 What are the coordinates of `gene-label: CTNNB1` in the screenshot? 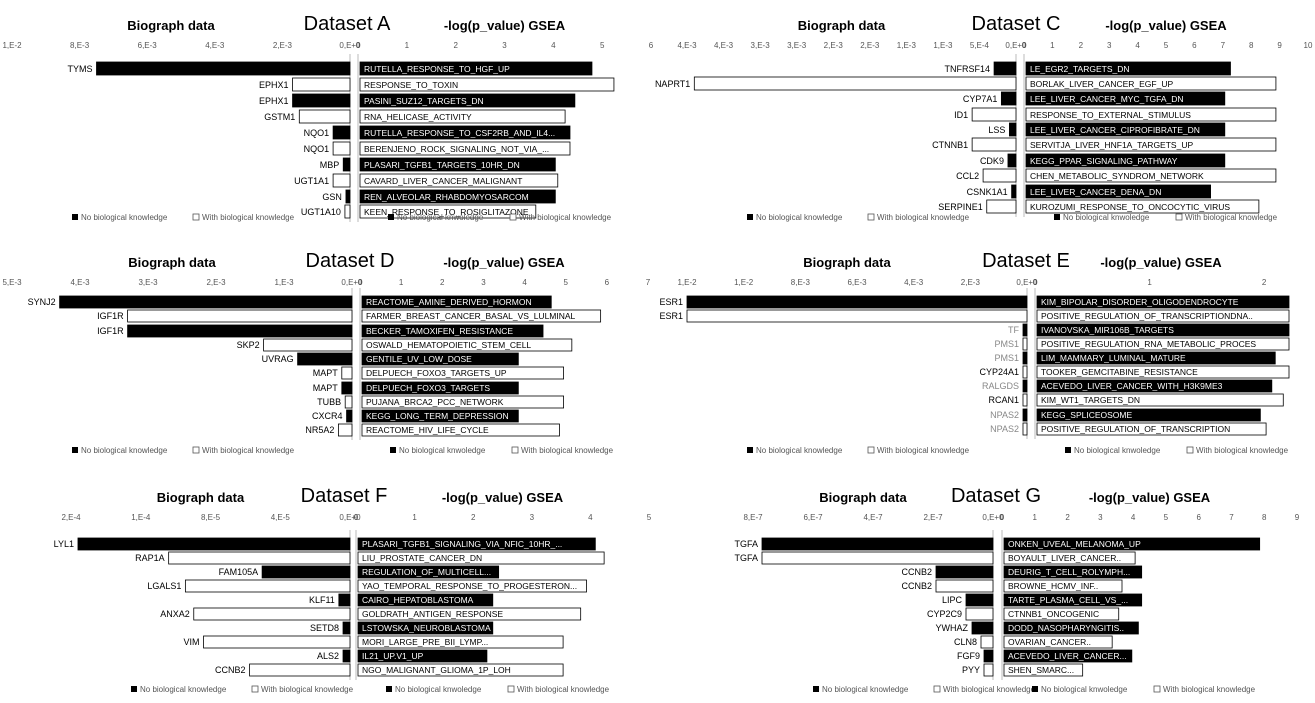 It's located at (950, 145).